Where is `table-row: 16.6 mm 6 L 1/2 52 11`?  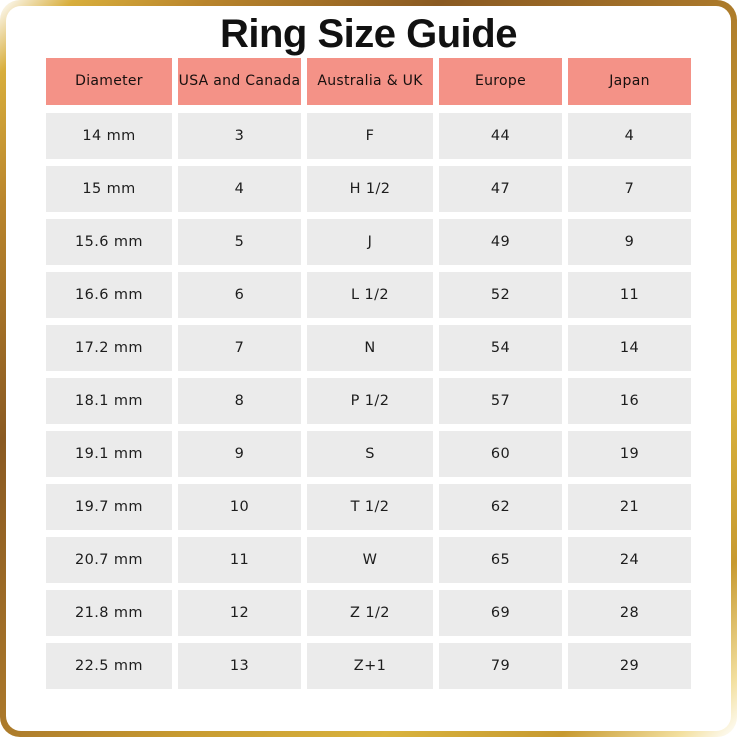
table-row: 16.6 mm 6 L 1/2 52 11 is located at coordinates (368, 295).